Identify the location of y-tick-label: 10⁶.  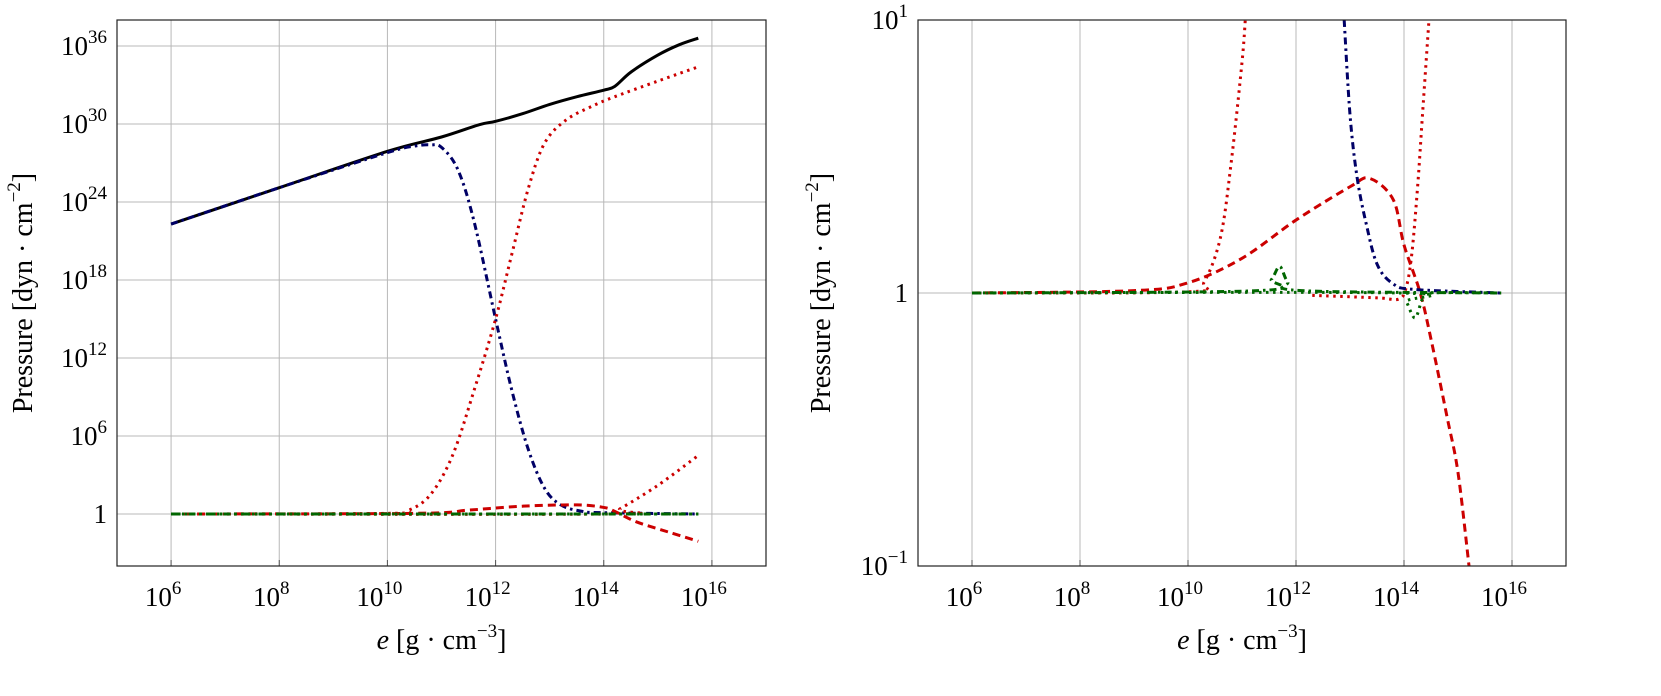
(89, 434).